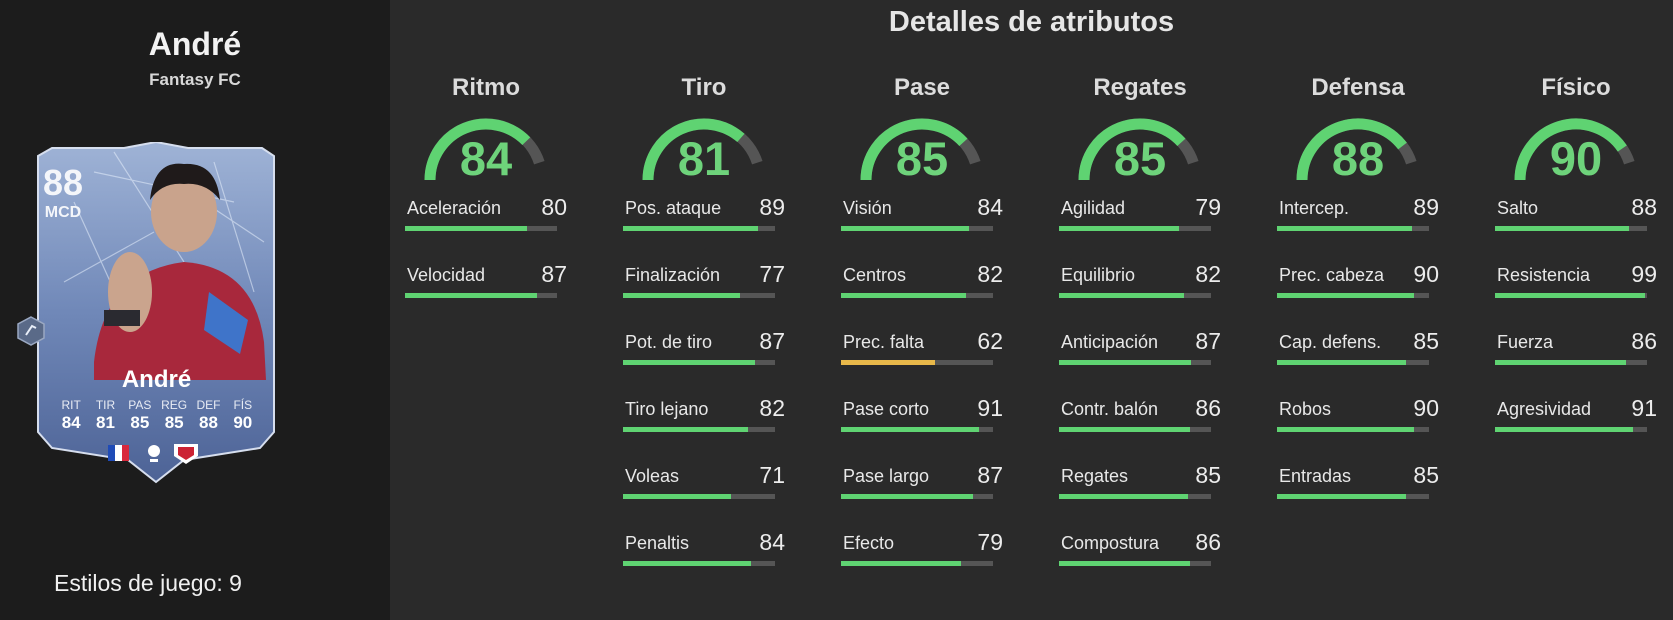 The image size is (1673, 620). I want to click on card-stat: DEF 88, so click(208, 415).